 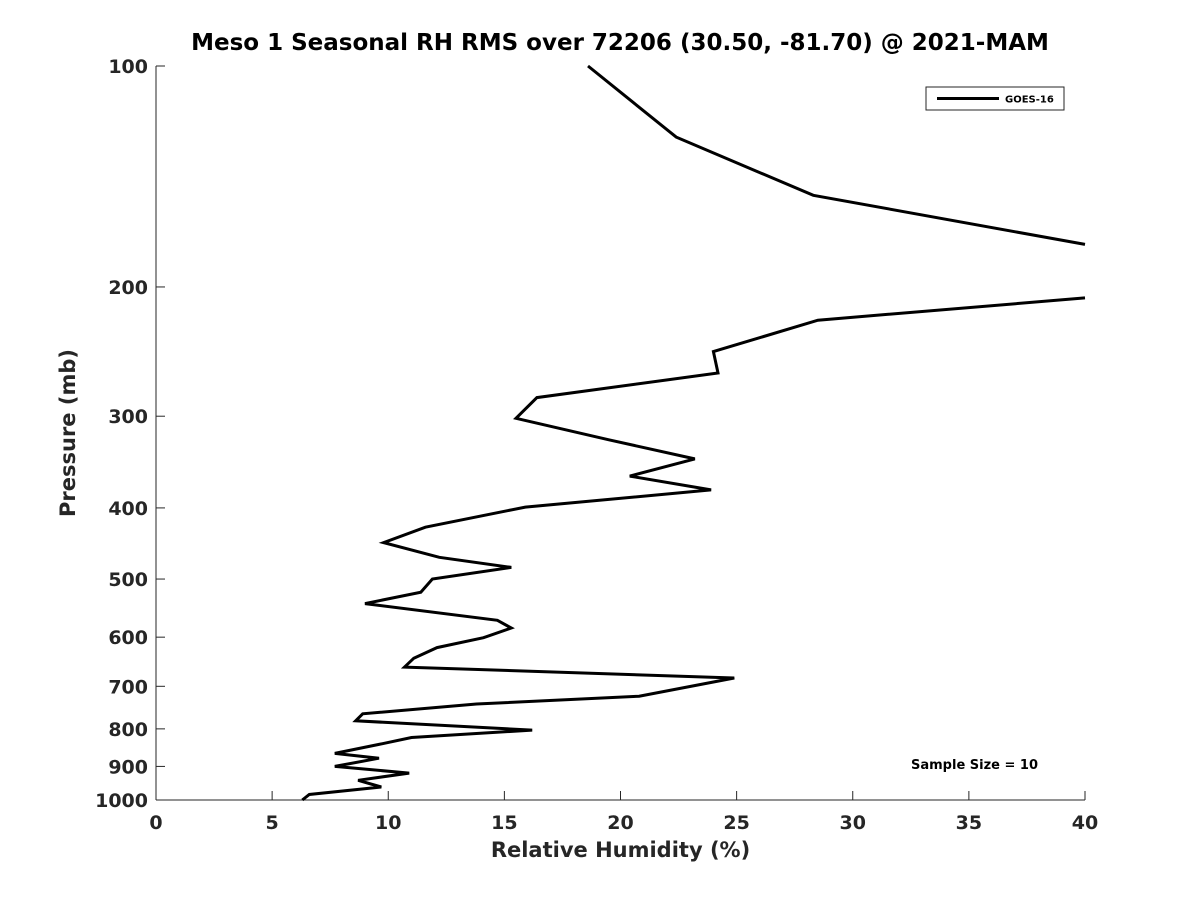 What do you see at coordinates (388, 823) in the screenshot?
I see `x-tick-label: 10` at bounding box center [388, 823].